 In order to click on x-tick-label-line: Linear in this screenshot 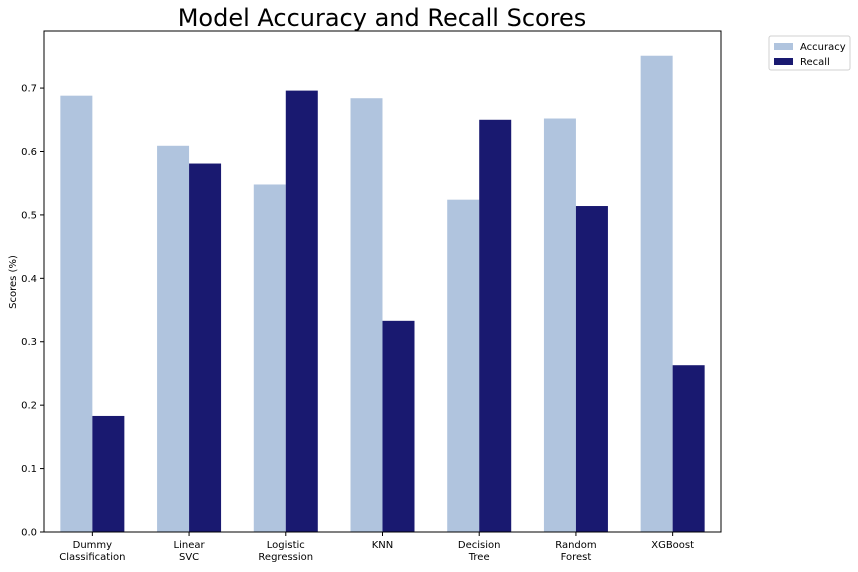, I will do `click(190, 545)`.